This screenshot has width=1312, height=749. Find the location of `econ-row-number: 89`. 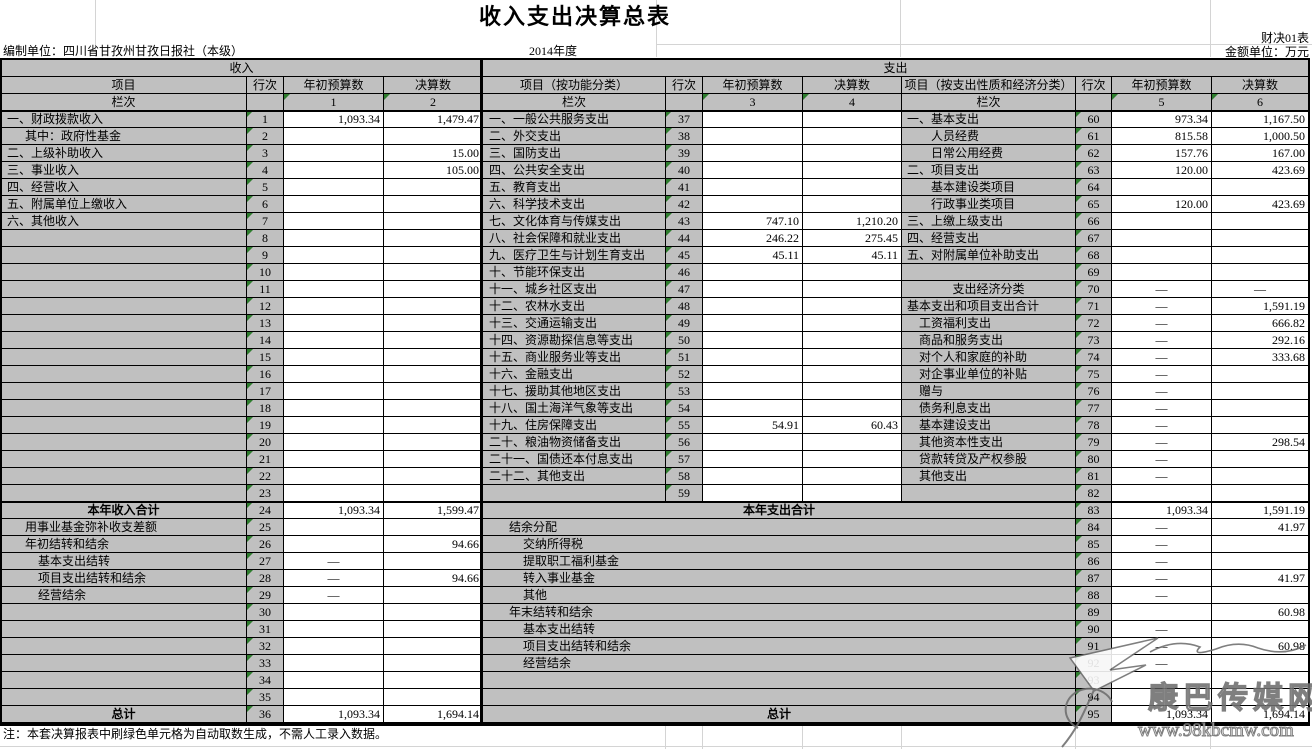

econ-row-number: 89 is located at coordinates (1094, 612).